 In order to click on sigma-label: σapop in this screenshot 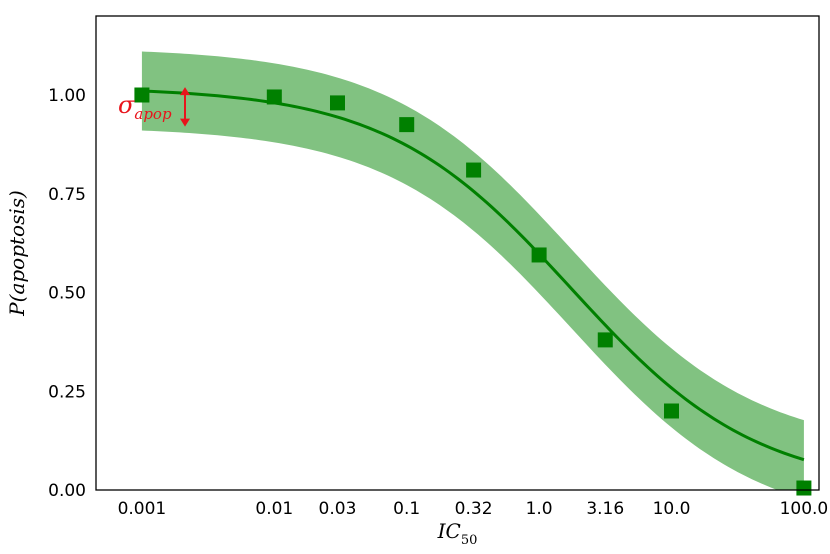, I will do `click(145, 107)`.